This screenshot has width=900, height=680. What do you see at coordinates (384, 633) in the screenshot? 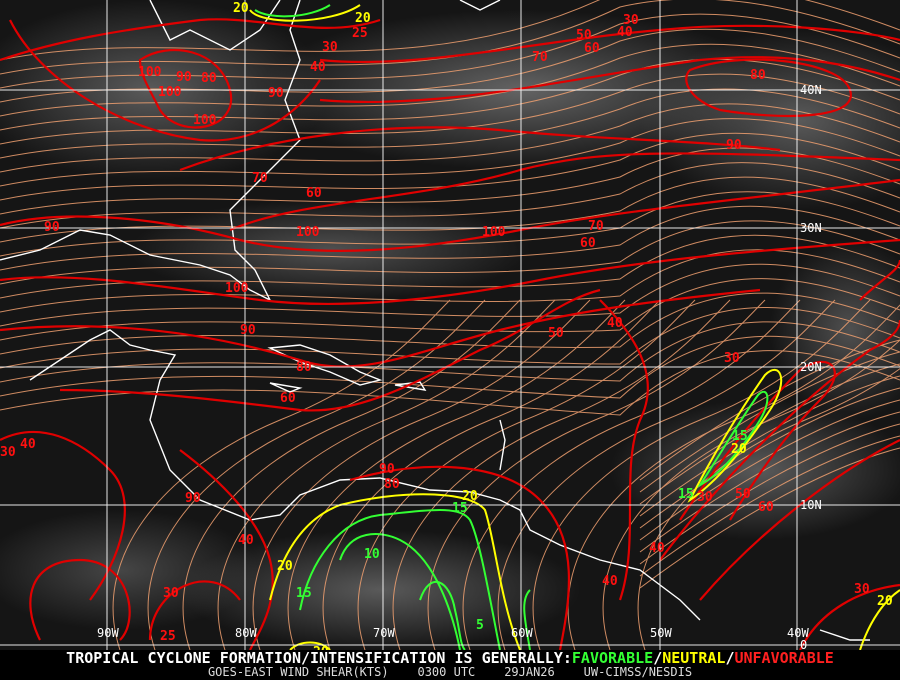
I see `longitude-label: 70W` at bounding box center [384, 633].